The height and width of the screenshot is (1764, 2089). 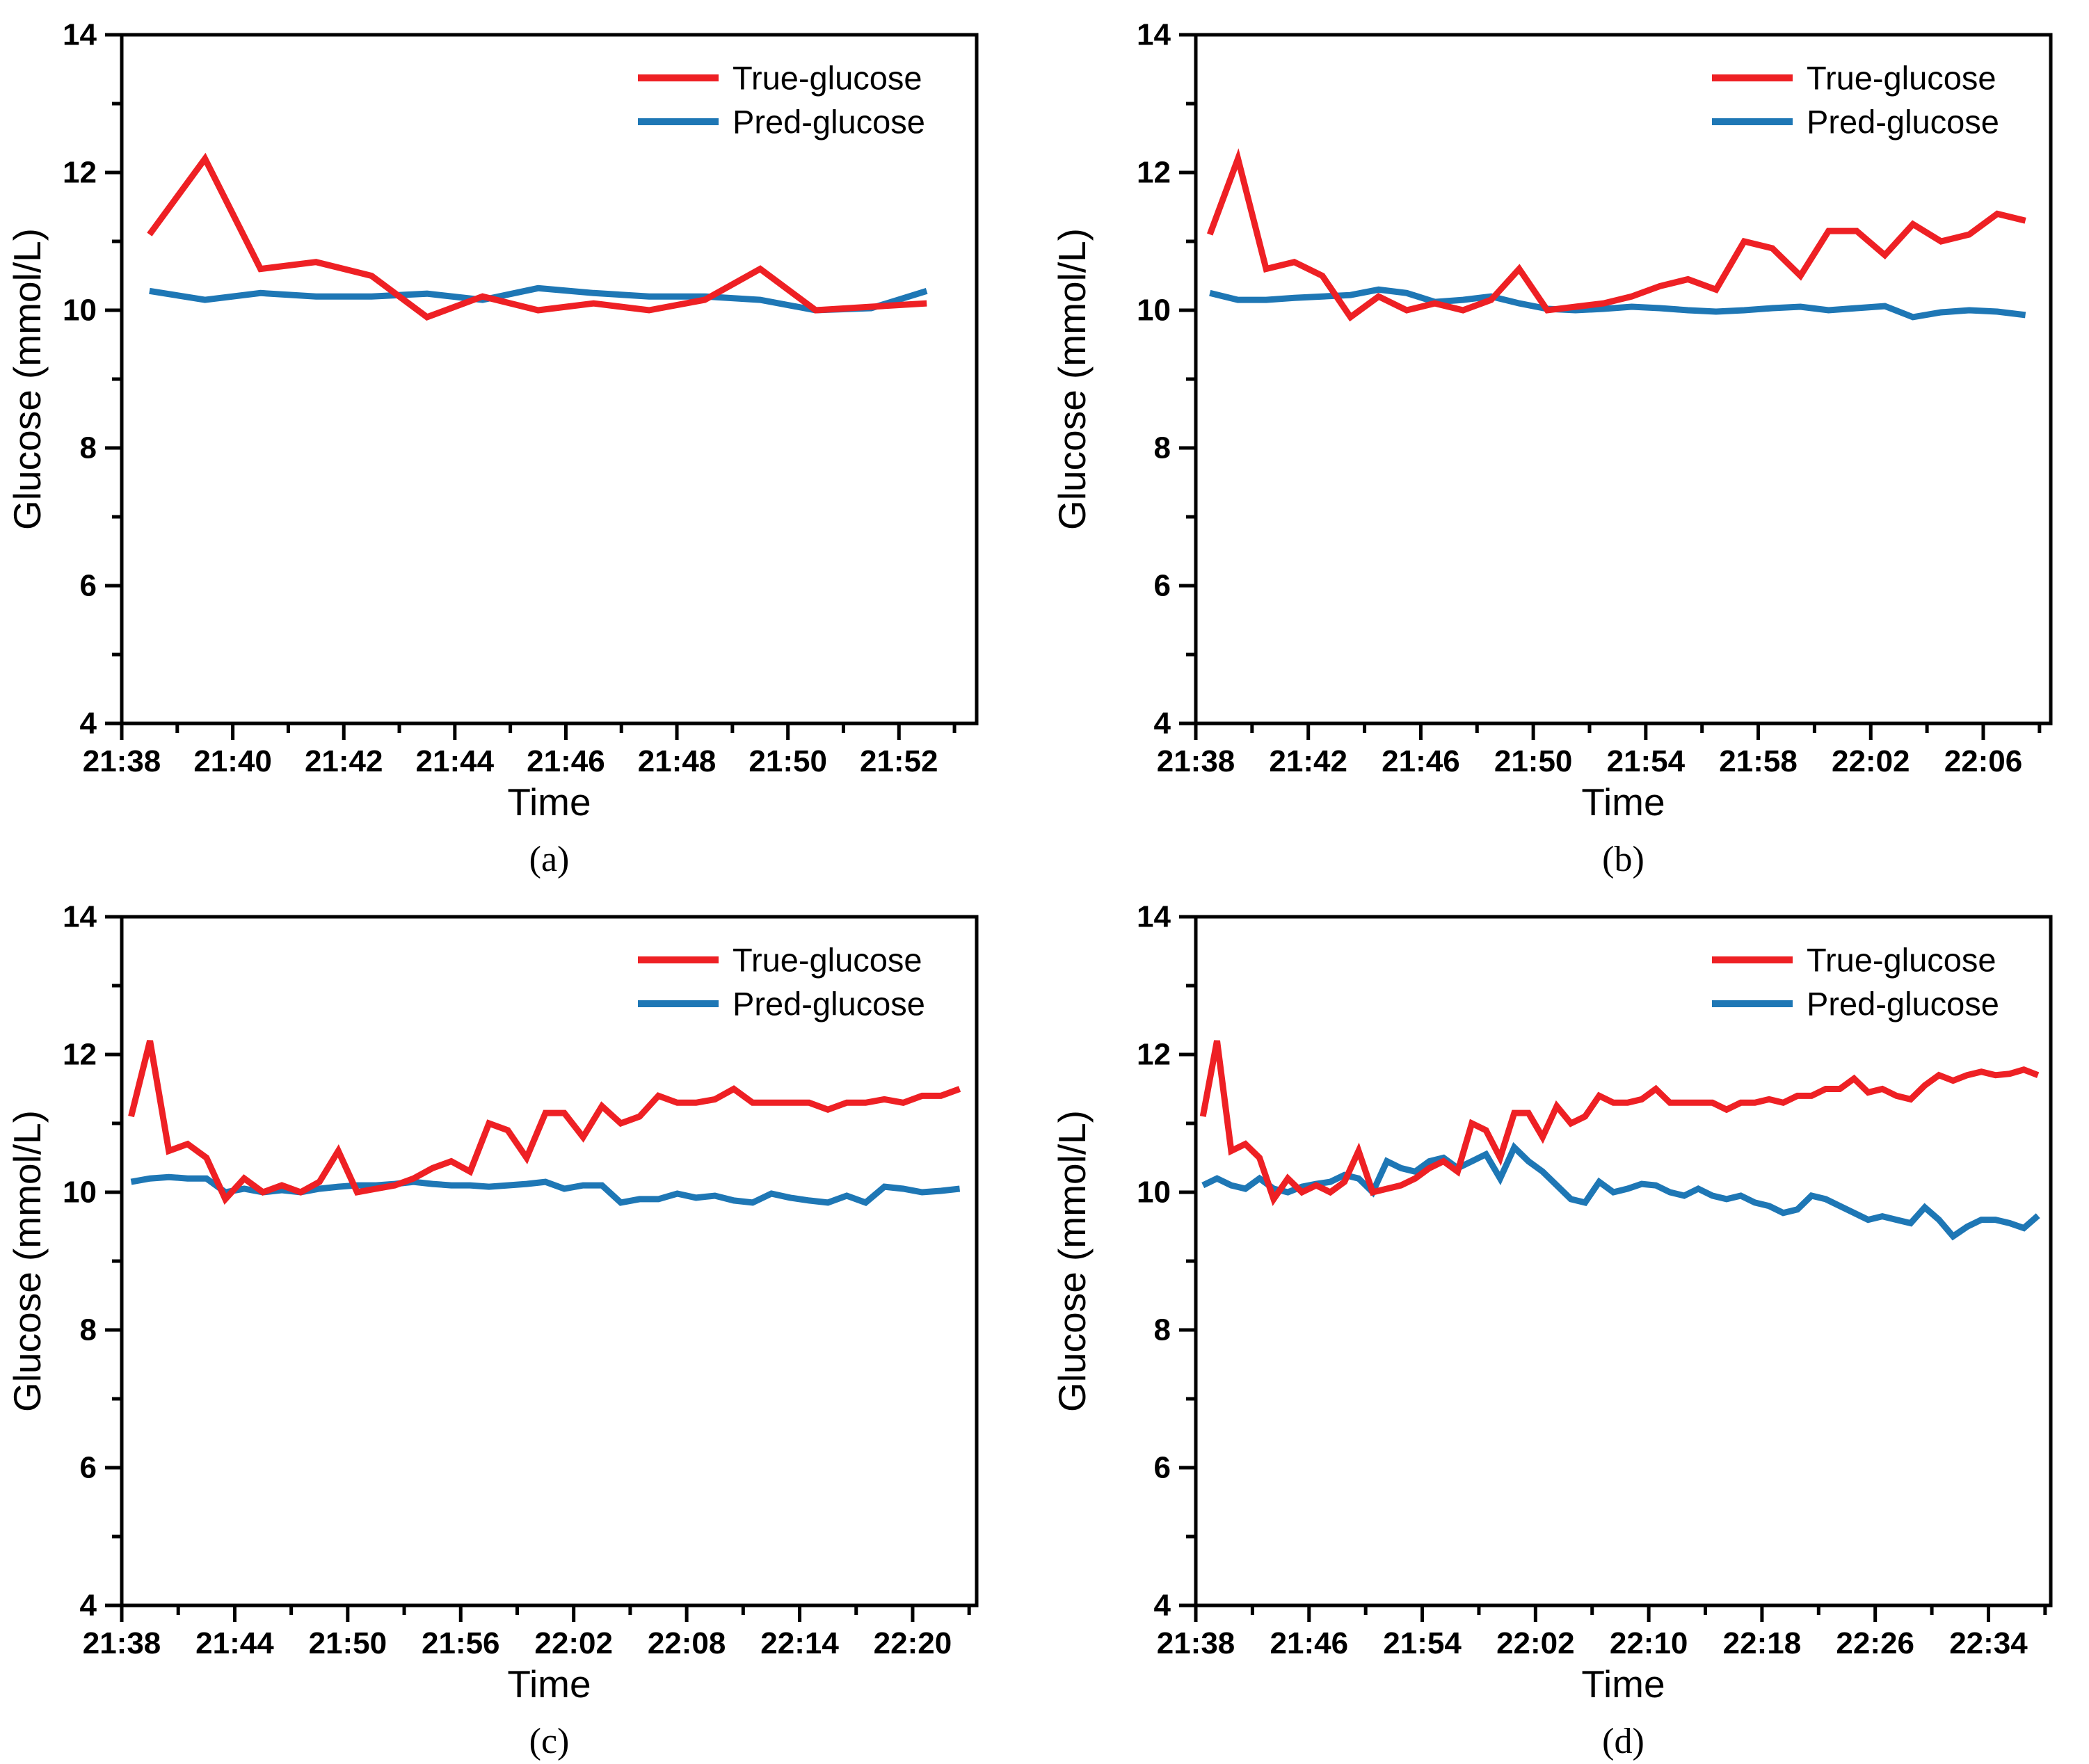 I want to click on x-tick-label: 21:48, so click(x=677, y=761).